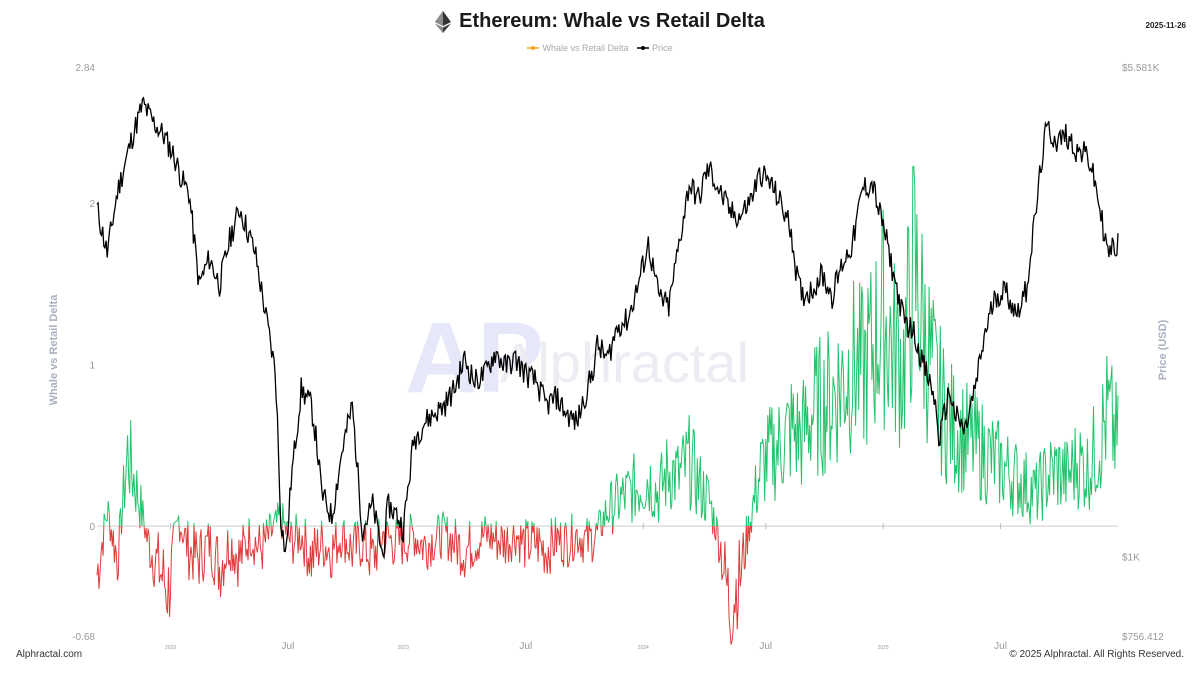 The width and height of the screenshot is (1200, 675). I want to click on right-tick-label: $5.581K, so click(1141, 68).